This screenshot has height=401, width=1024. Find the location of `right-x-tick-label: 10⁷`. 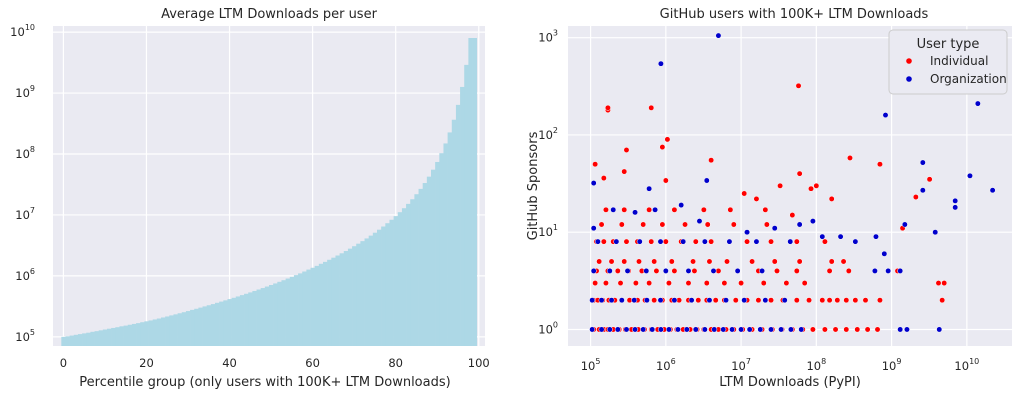

right-x-tick-label: 10⁷ is located at coordinates (741, 365).